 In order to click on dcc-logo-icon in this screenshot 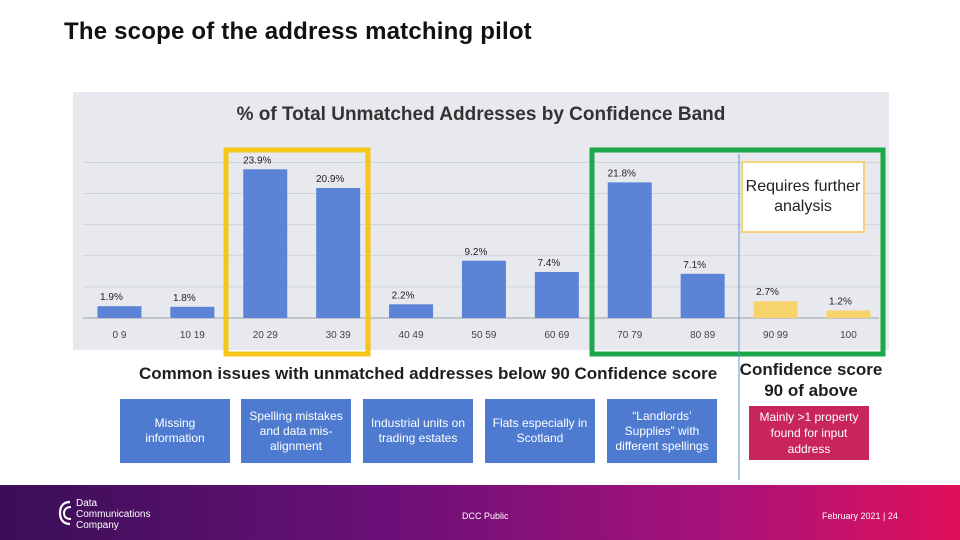, I will do `click(65, 513)`.